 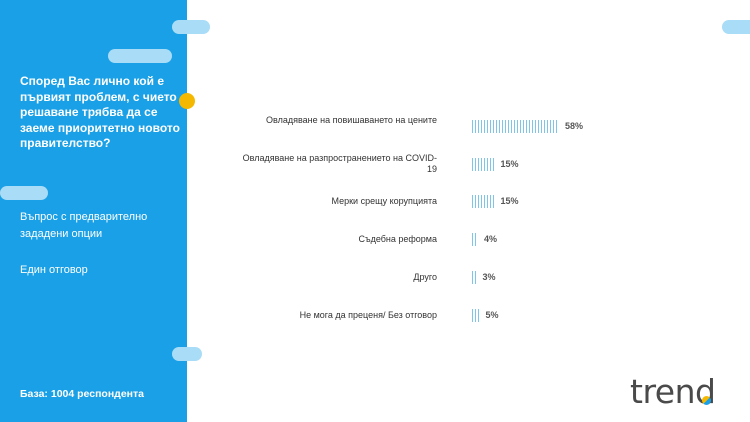 What do you see at coordinates (673, 391) in the screenshot?
I see `trend-logo: trend` at bounding box center [673, 391].